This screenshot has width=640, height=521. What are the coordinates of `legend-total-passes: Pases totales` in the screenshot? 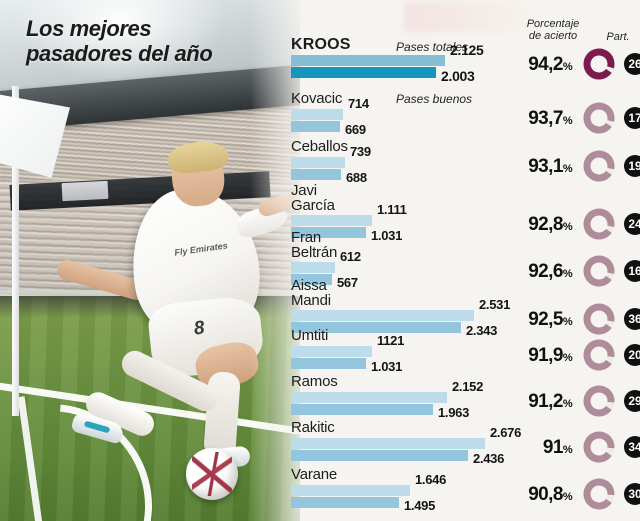 It's located at (432, 47).